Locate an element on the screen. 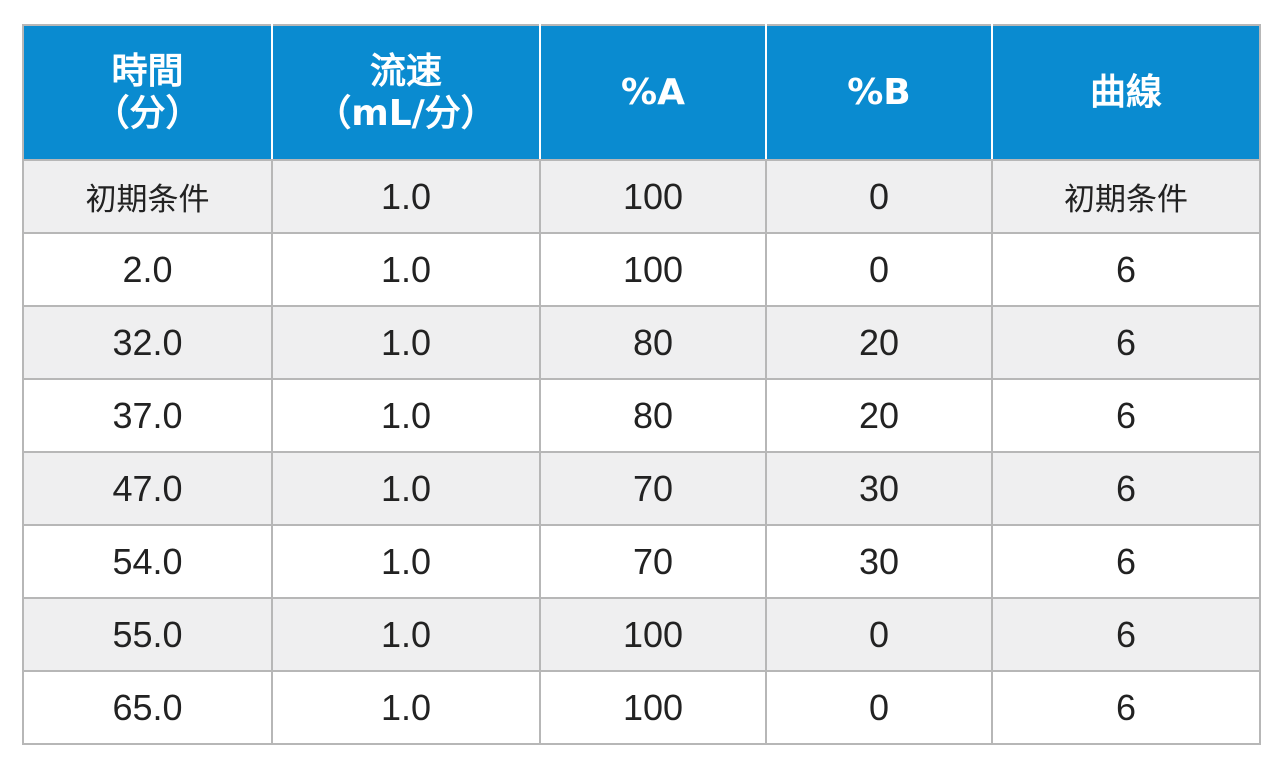 The image size is (1280, 778). header-percent-a: %A is located at coordinates (653, 92).